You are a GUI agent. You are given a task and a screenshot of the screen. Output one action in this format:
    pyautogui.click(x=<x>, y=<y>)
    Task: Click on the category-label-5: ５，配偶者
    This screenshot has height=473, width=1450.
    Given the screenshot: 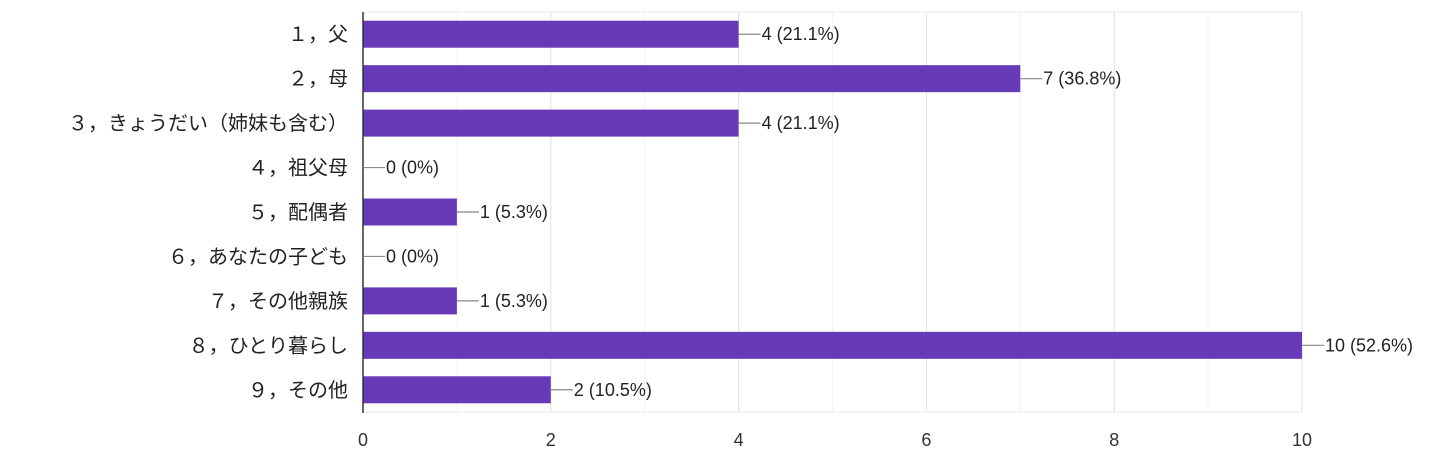 What is the action you would take?
    pyautogui.click(x=298, y=212)
    